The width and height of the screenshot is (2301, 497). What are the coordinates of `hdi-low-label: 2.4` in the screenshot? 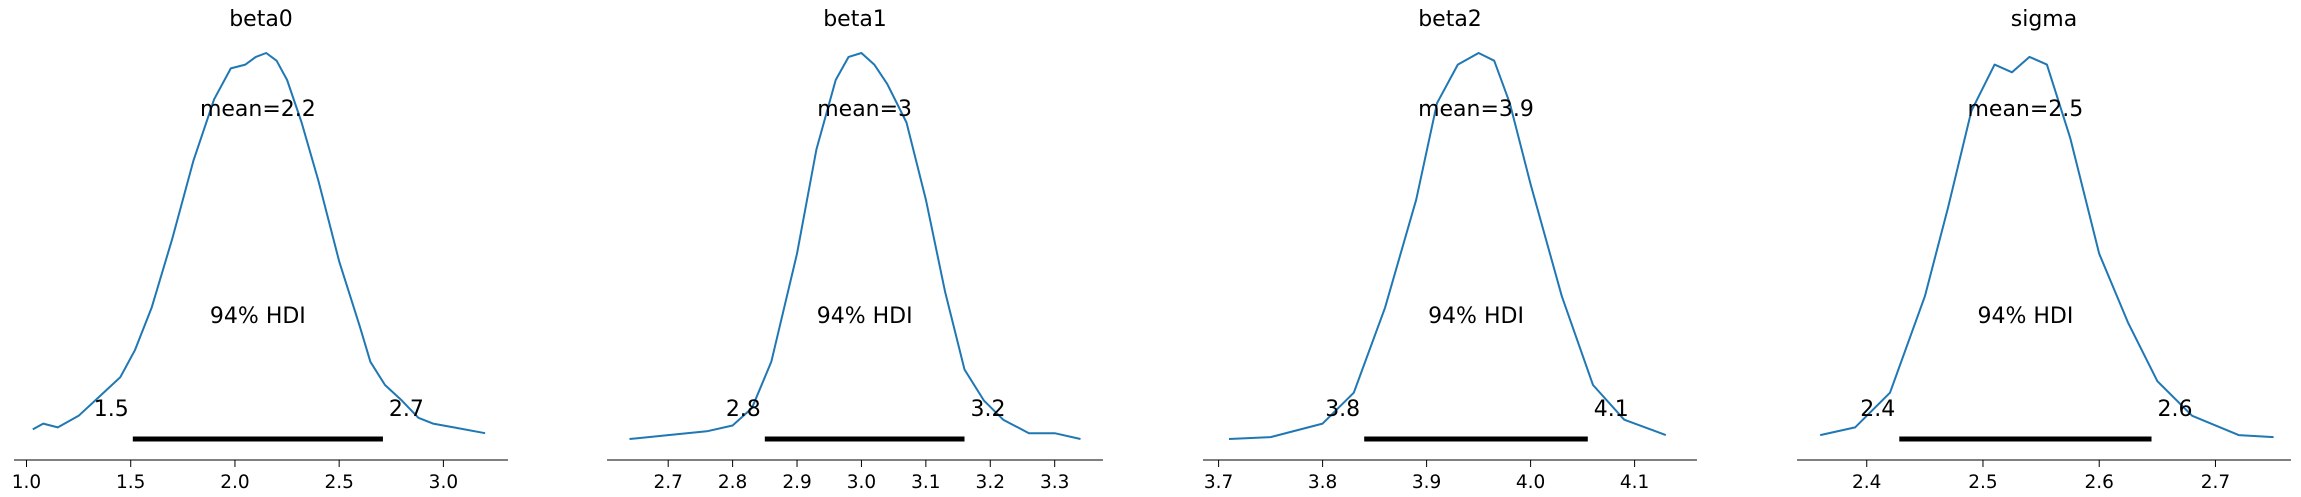 It's located at (1877, 409).